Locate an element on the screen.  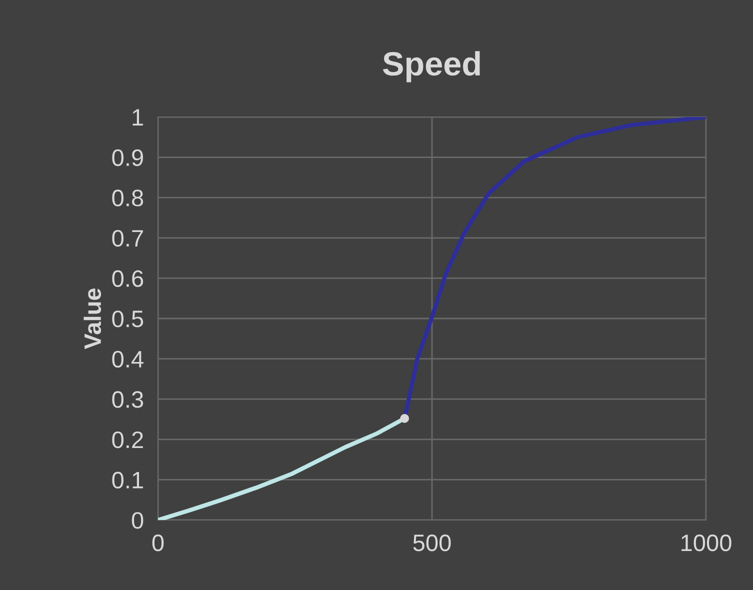
x-tick-label: 1000 is located at coordinates (707, 543).